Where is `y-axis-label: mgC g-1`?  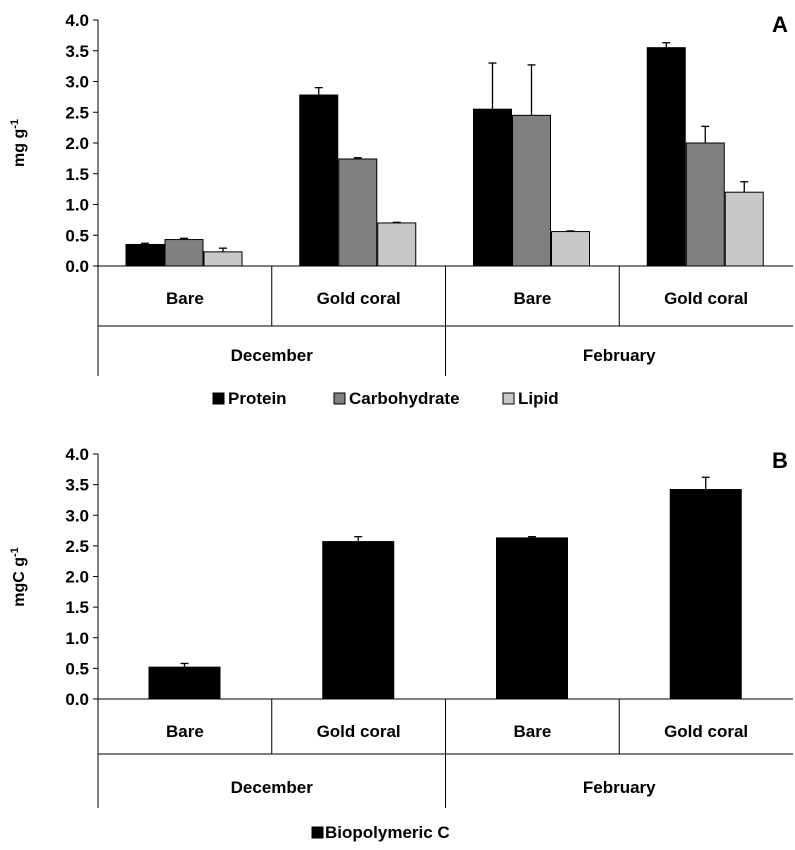
y-axis-label: mgC g-1 is located at coordinates (18, 577).